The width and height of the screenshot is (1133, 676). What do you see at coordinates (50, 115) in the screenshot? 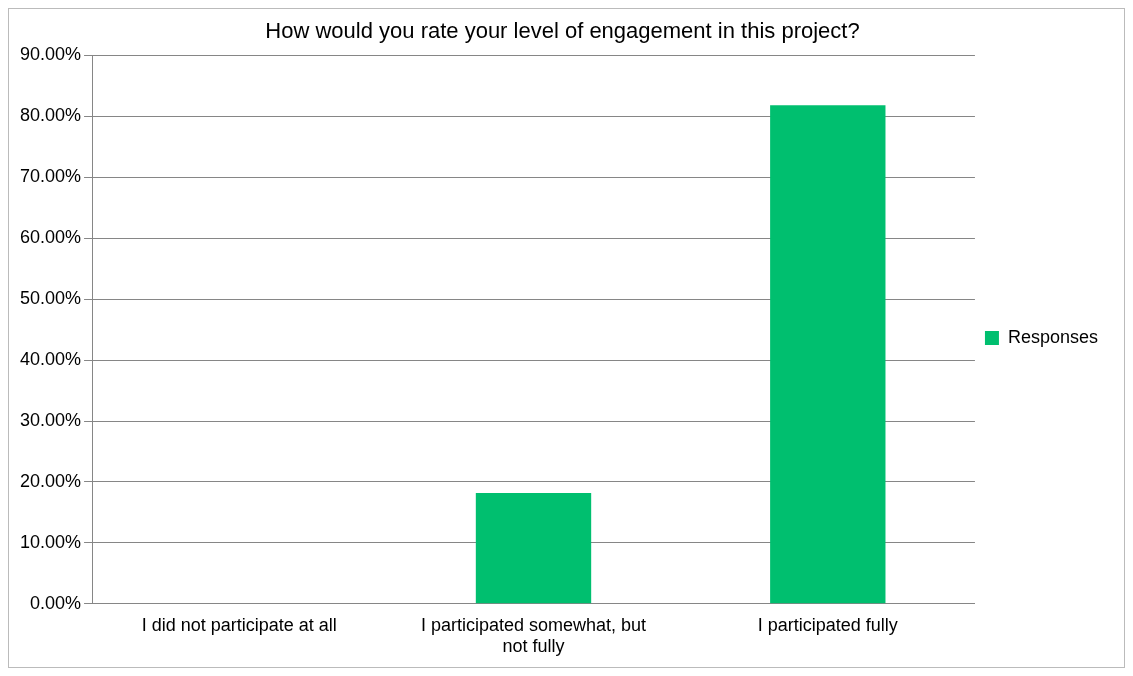
I see `y-tick-label: 80.00%` at bounding box center [50, 115].